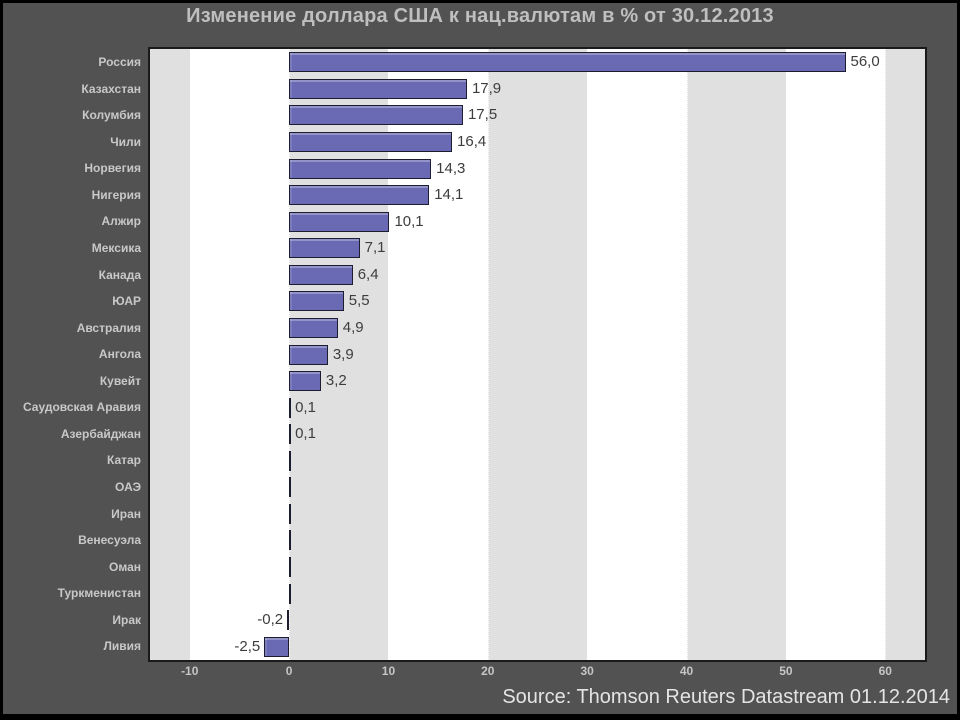  I want to click on category-label: Саудовская Аравия, so click(81, 407).